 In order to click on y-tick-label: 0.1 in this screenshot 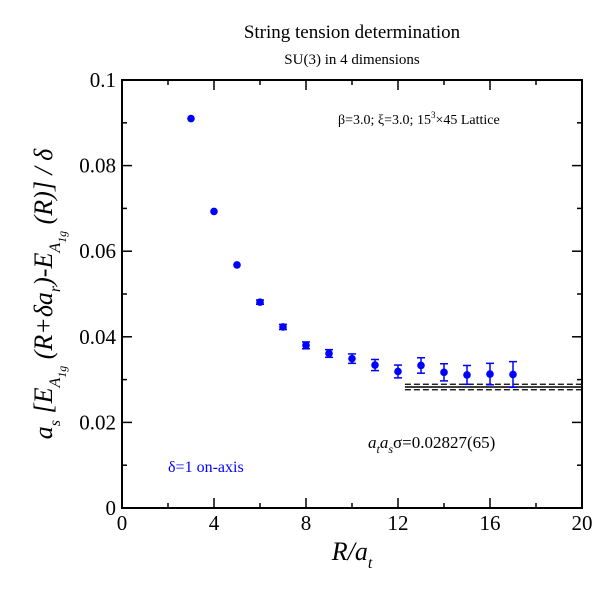, I will do `click(103, 80)`.